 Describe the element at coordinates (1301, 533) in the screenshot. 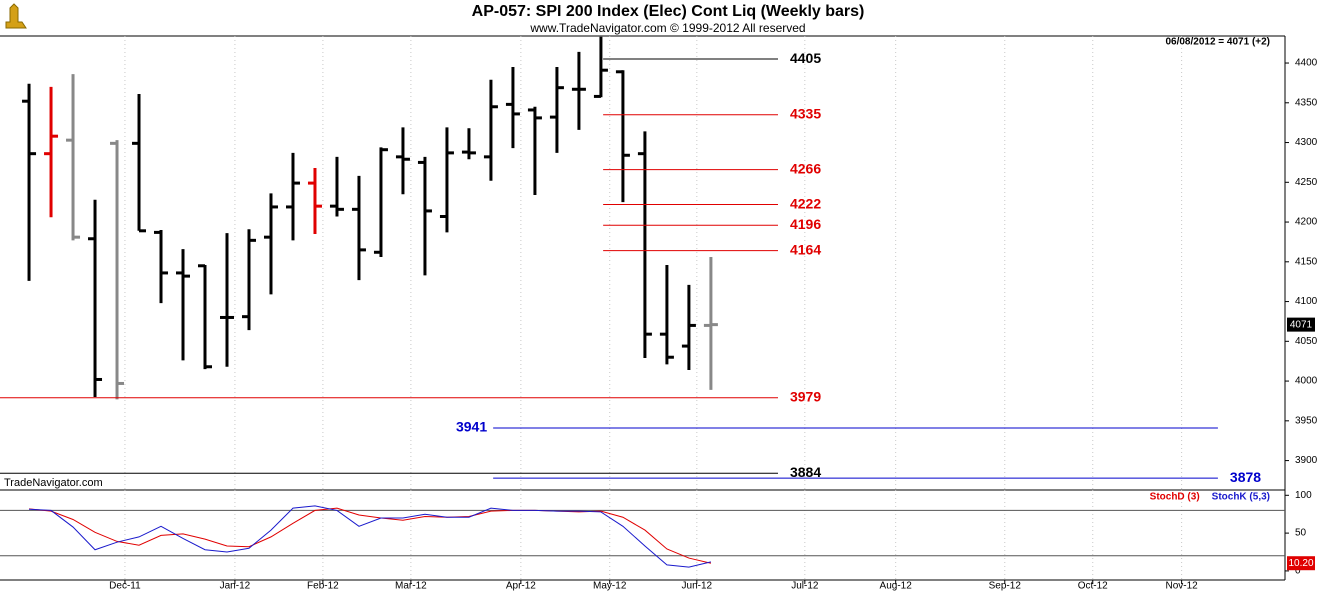

I see `y-tick-label: 50` at that location.